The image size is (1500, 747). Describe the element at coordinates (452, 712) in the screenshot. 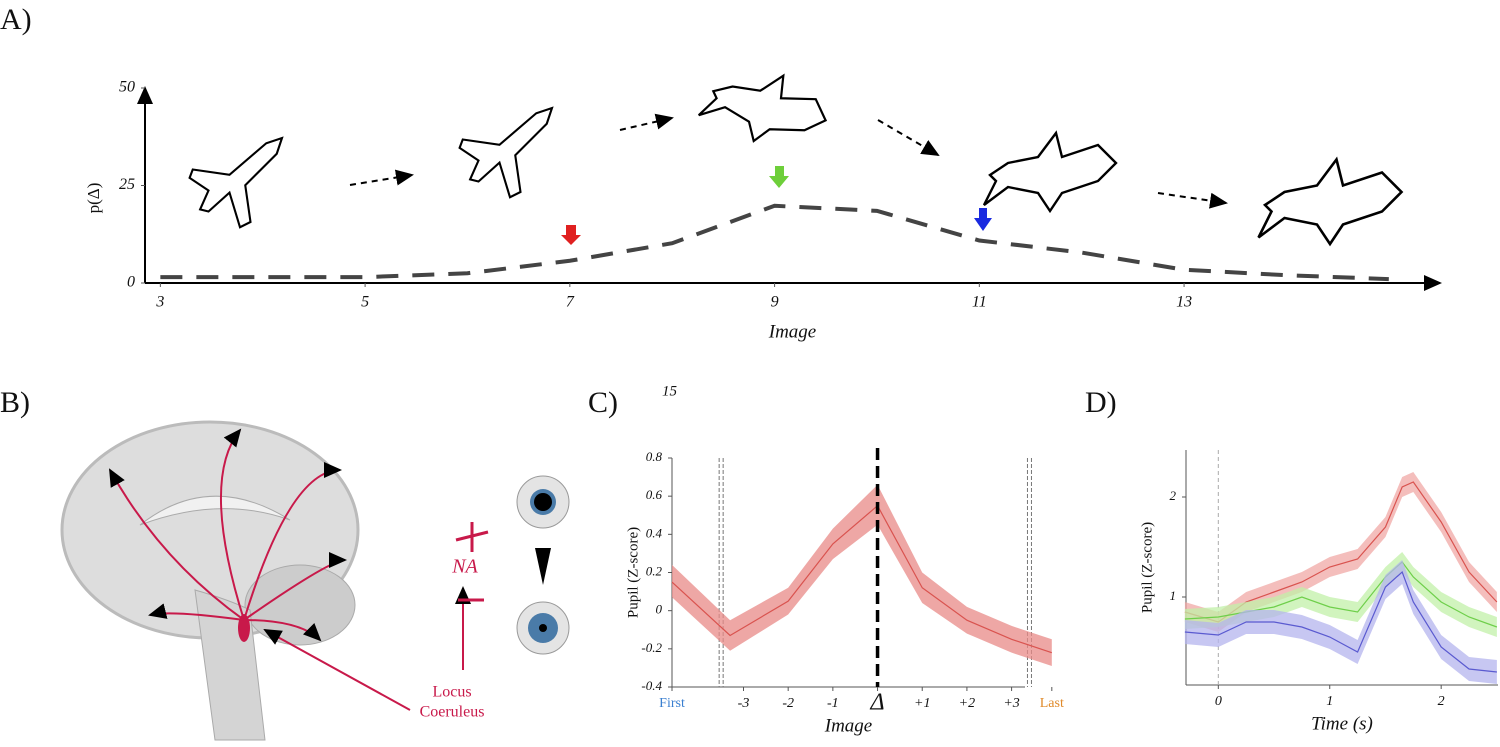

I see `region-label: Coeruleus` at that location.